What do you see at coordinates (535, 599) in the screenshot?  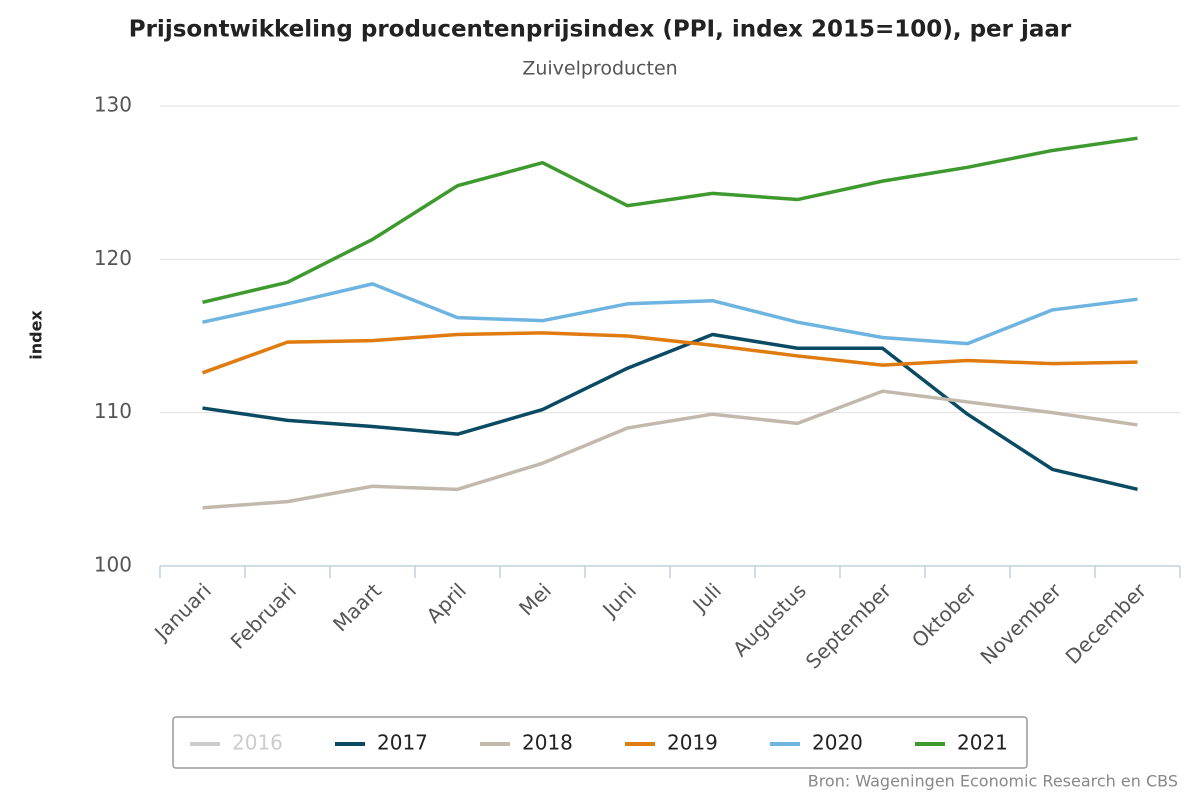 I see `x-tick-label: Mei` at bounding box center [535, 599].